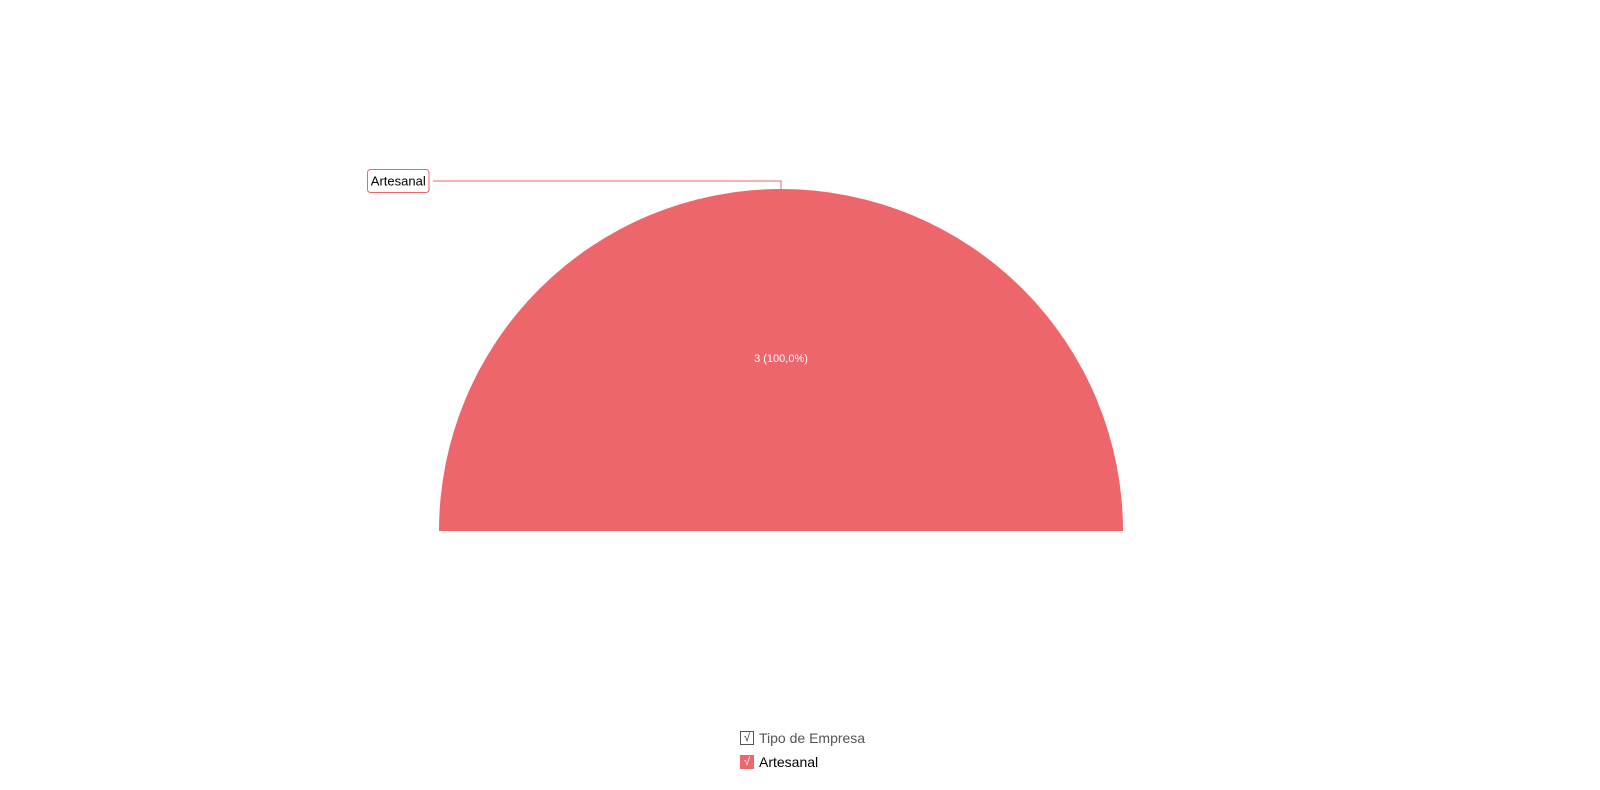  I want to click on legend-title: Tipo de Empresa, so click(812, 738).